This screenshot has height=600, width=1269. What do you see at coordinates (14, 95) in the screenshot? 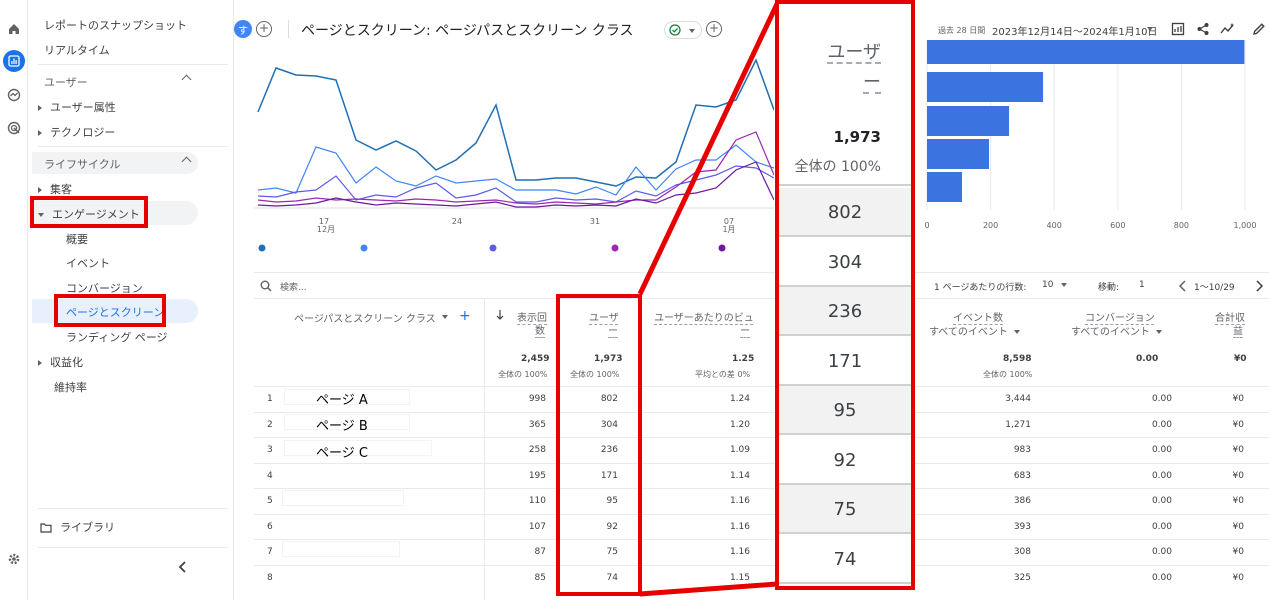
I see `explore-icon` at bounding box center [14, 95].